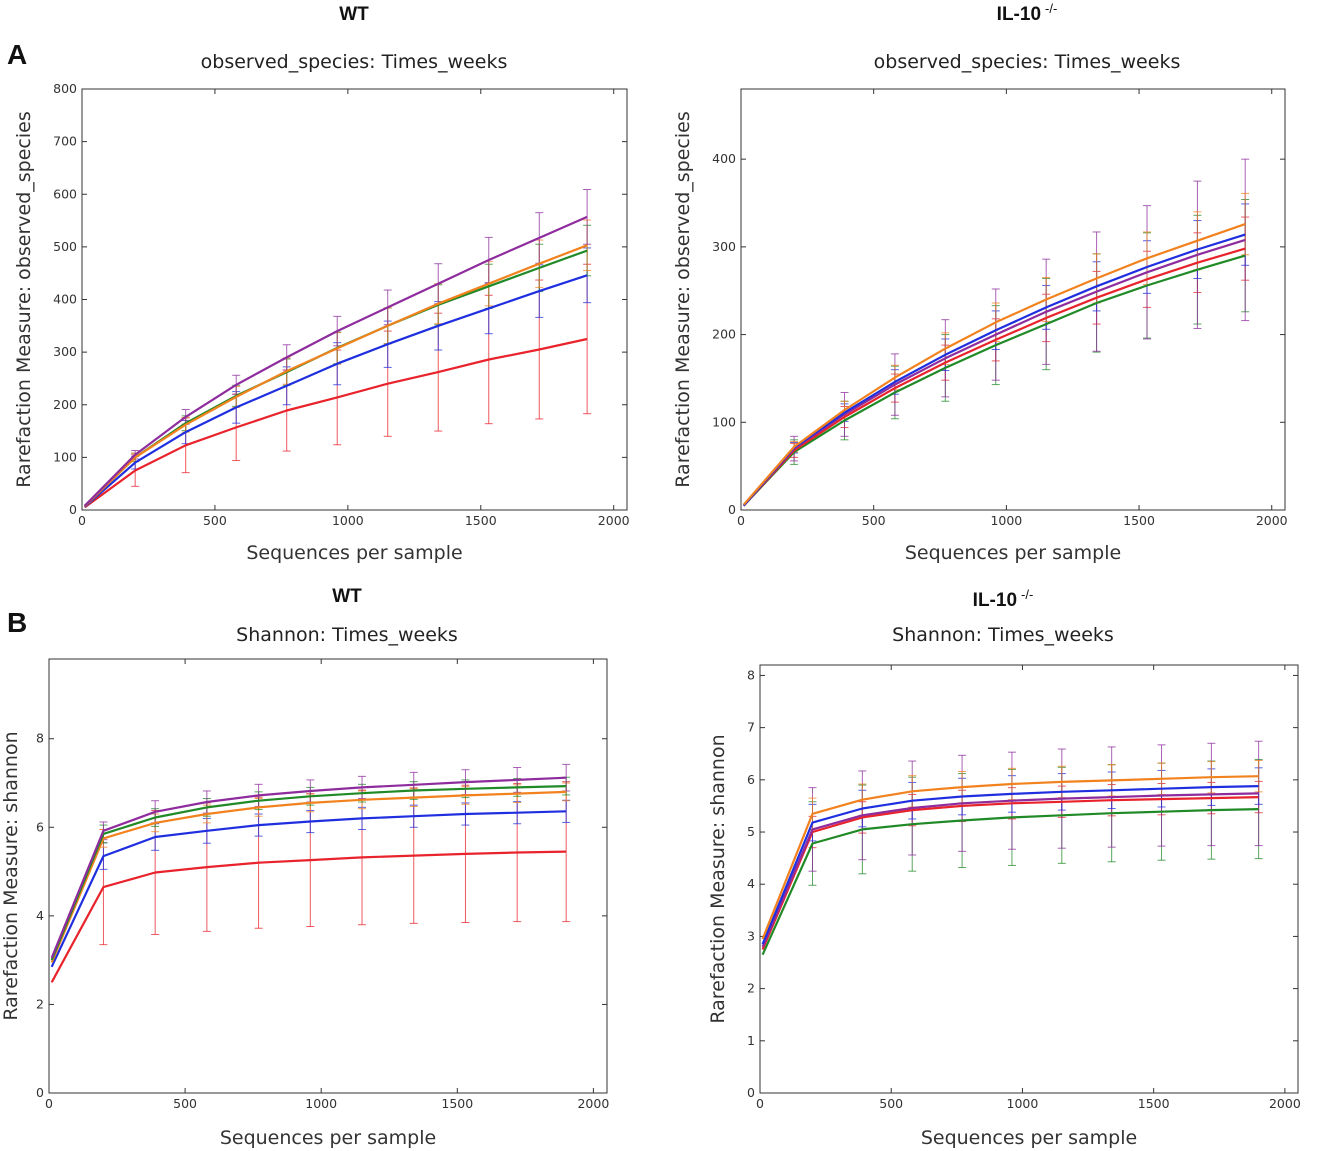 The height and width of the screenshot is (1151, 1321). Describe the element at coordinates (751, 831) in the screenshot. I see `y-tick-label: 5` at that location.